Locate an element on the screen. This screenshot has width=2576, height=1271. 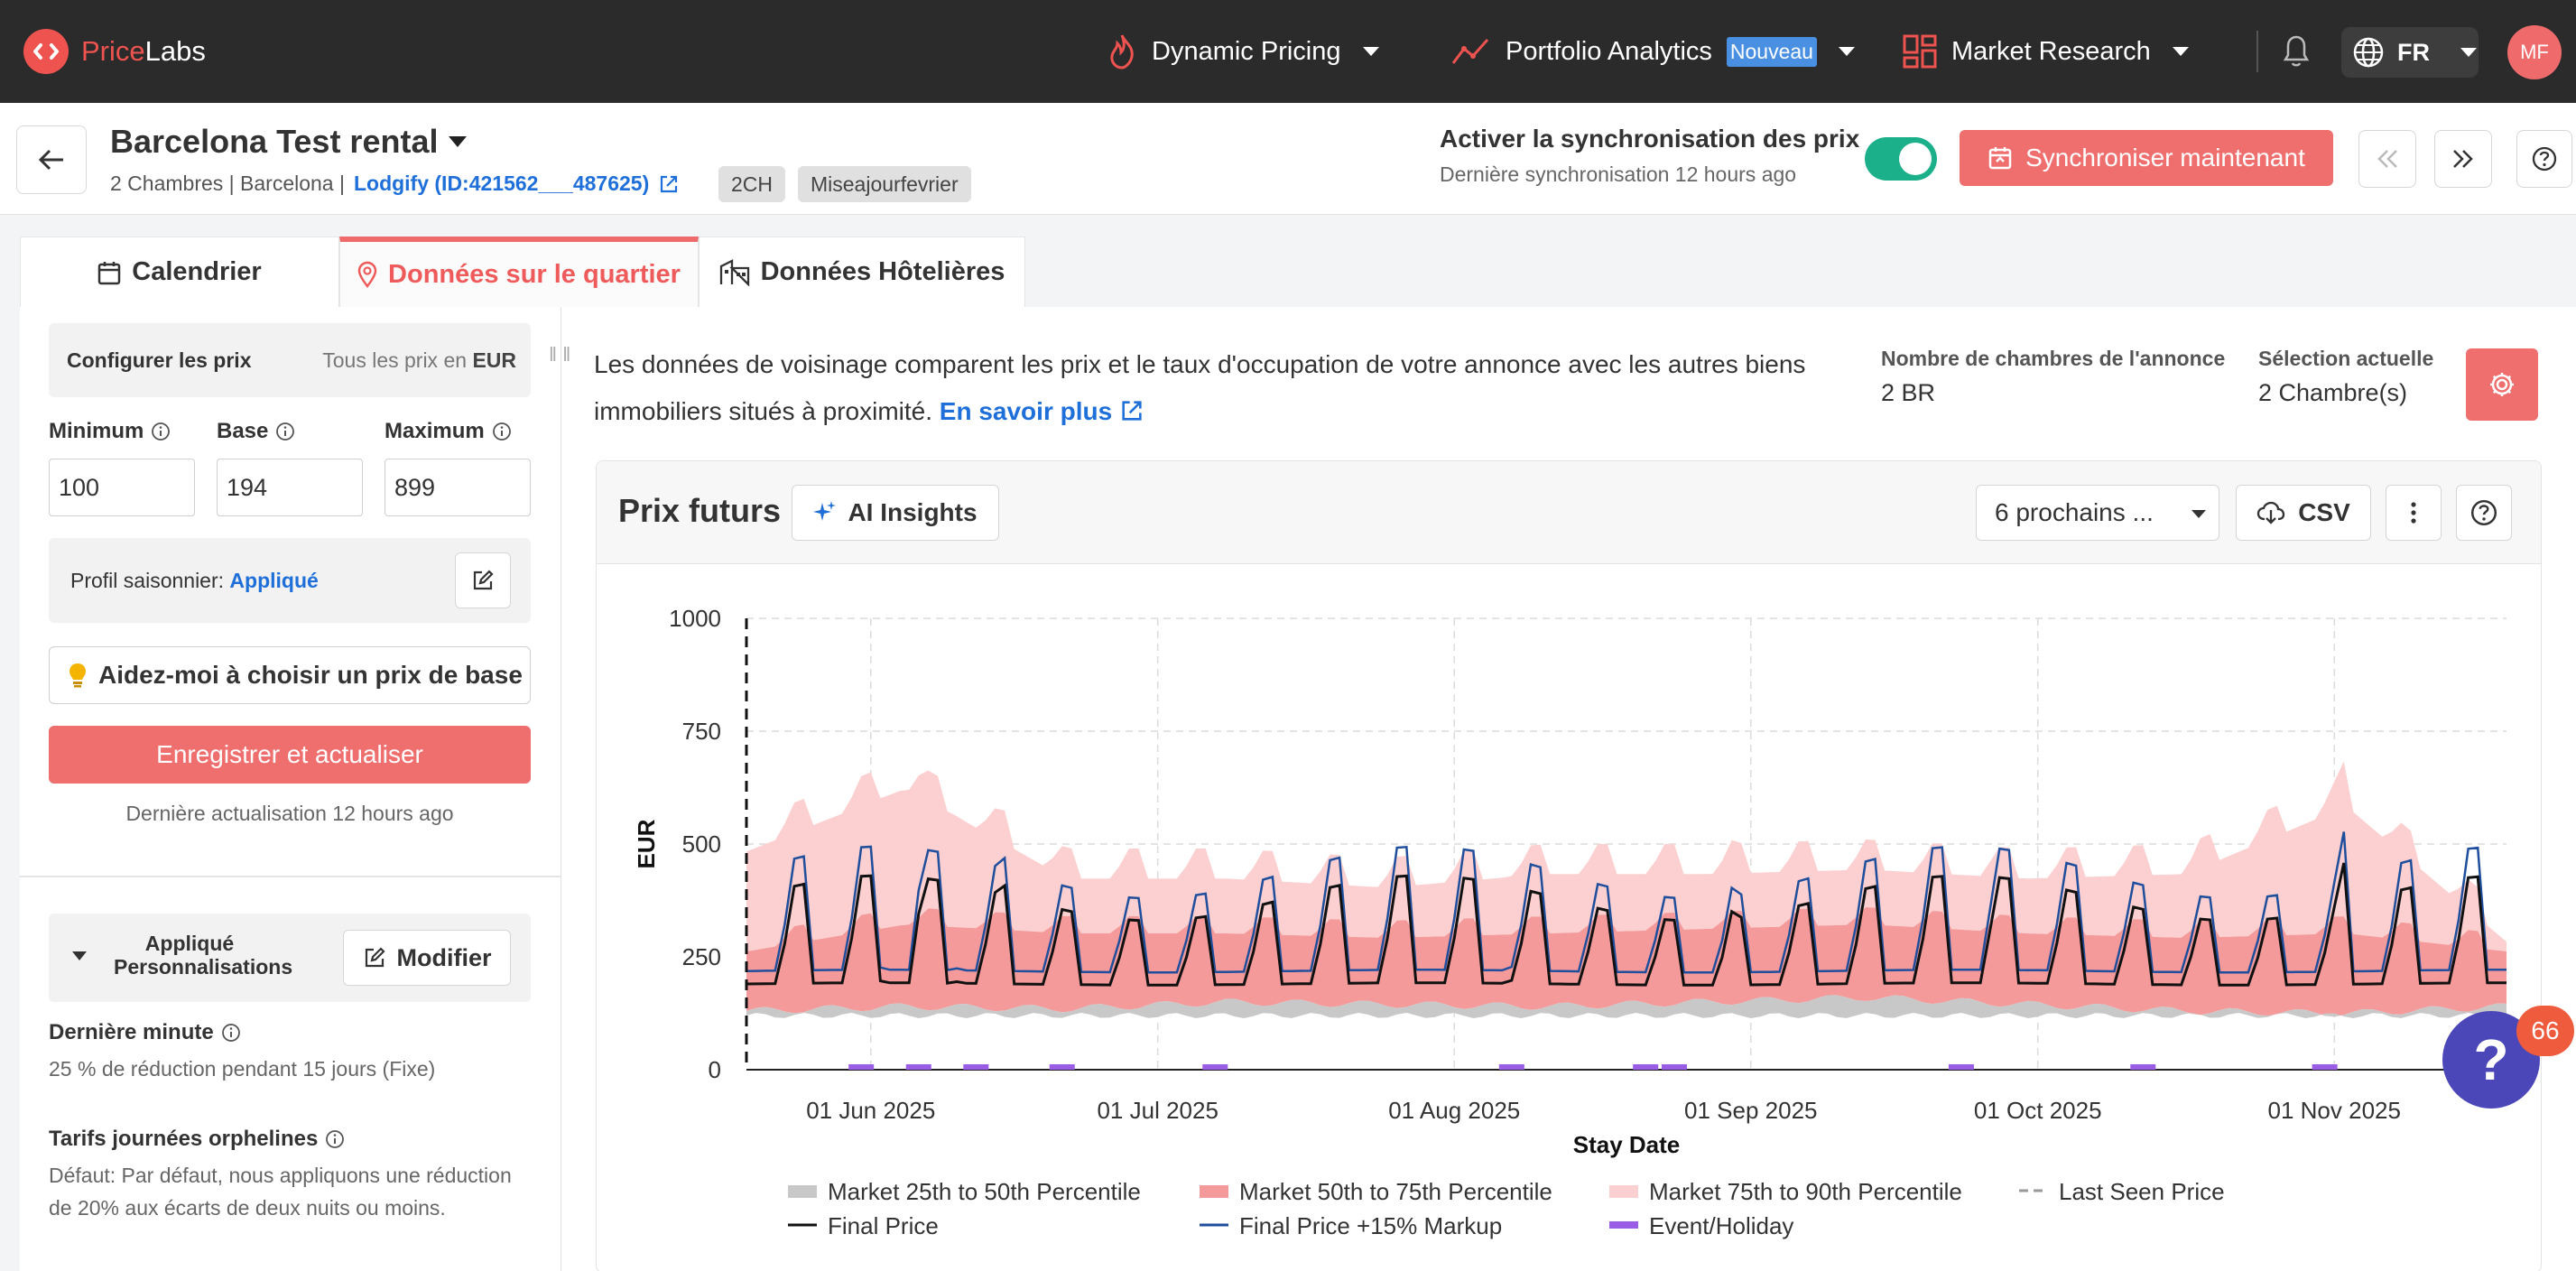
y-axis-label: EUR is located at coordinates (647, 844).